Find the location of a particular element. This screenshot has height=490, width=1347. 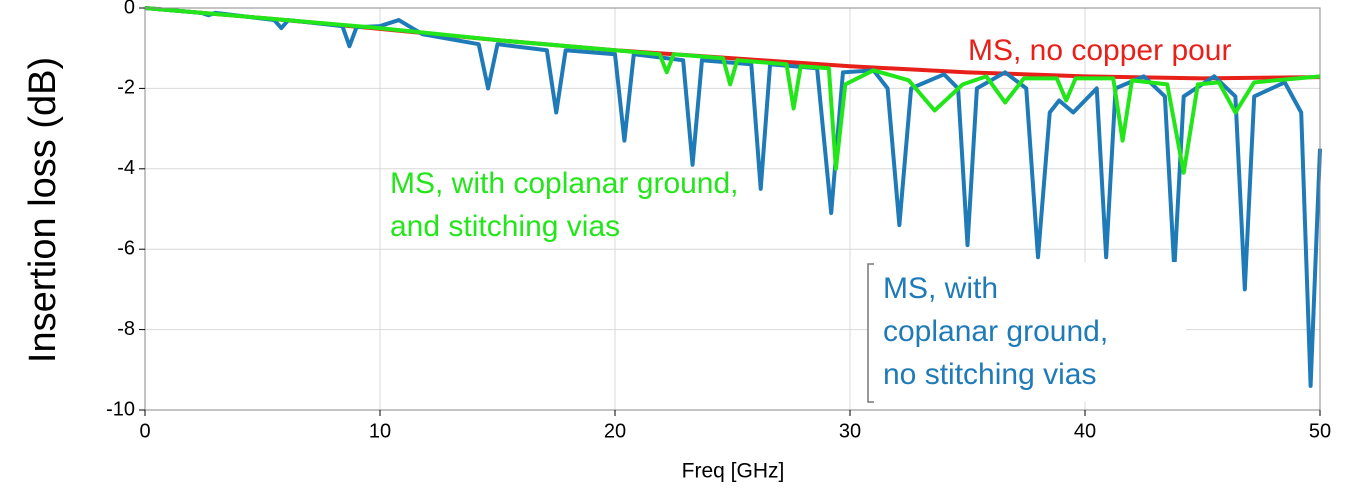

annotation: coplanar ground, is located at coordinates (995, 331).